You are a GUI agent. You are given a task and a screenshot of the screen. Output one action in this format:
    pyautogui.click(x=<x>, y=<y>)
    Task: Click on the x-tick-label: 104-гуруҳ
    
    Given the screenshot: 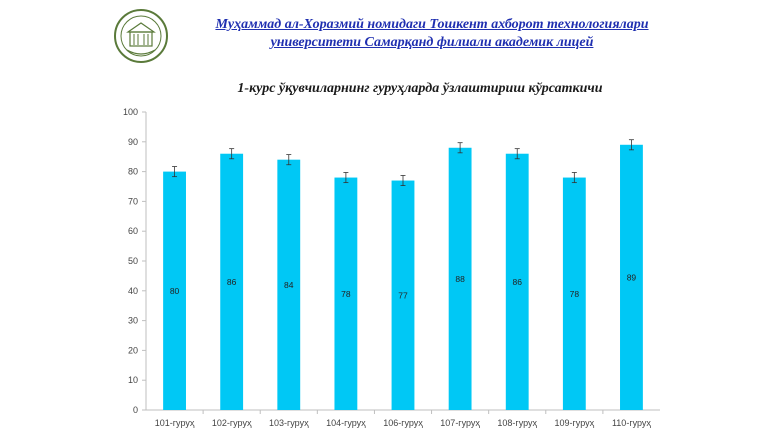 What is the action you would take?
    pyautogui.click(x=346, y=423)
    